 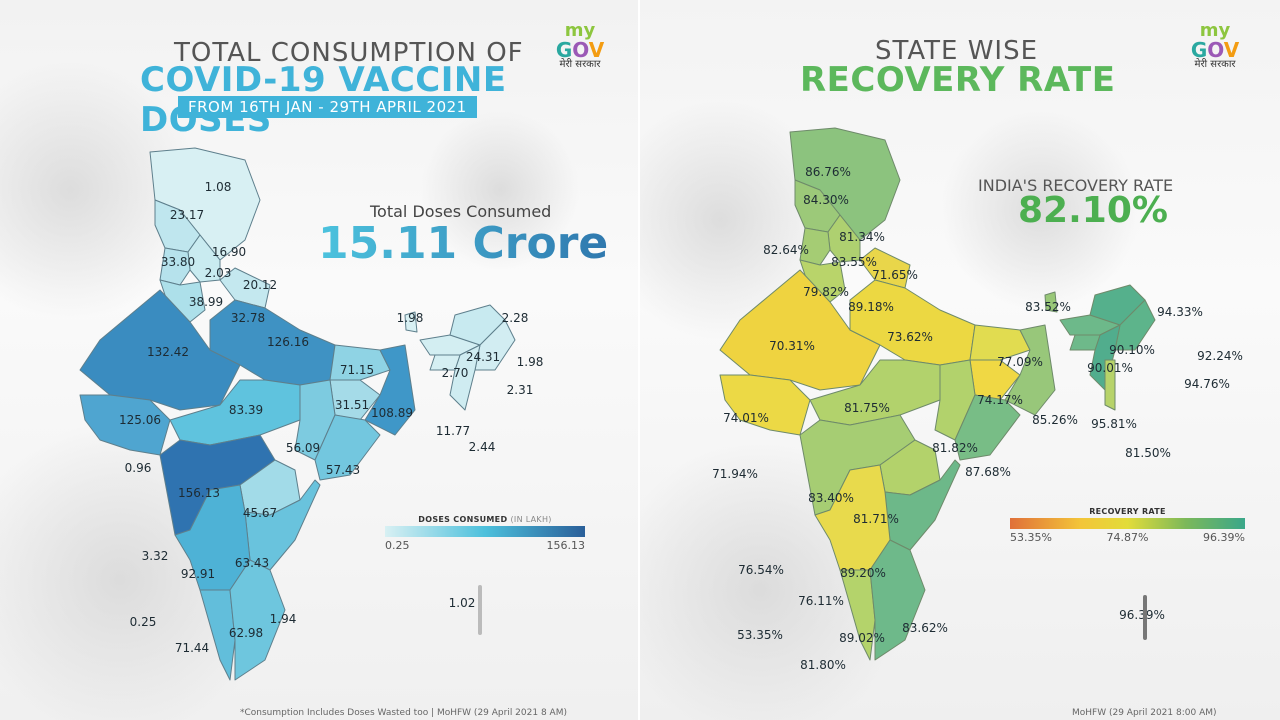 I want to click on label-dnh-dd: 0.96, so click(x=138, y=468).